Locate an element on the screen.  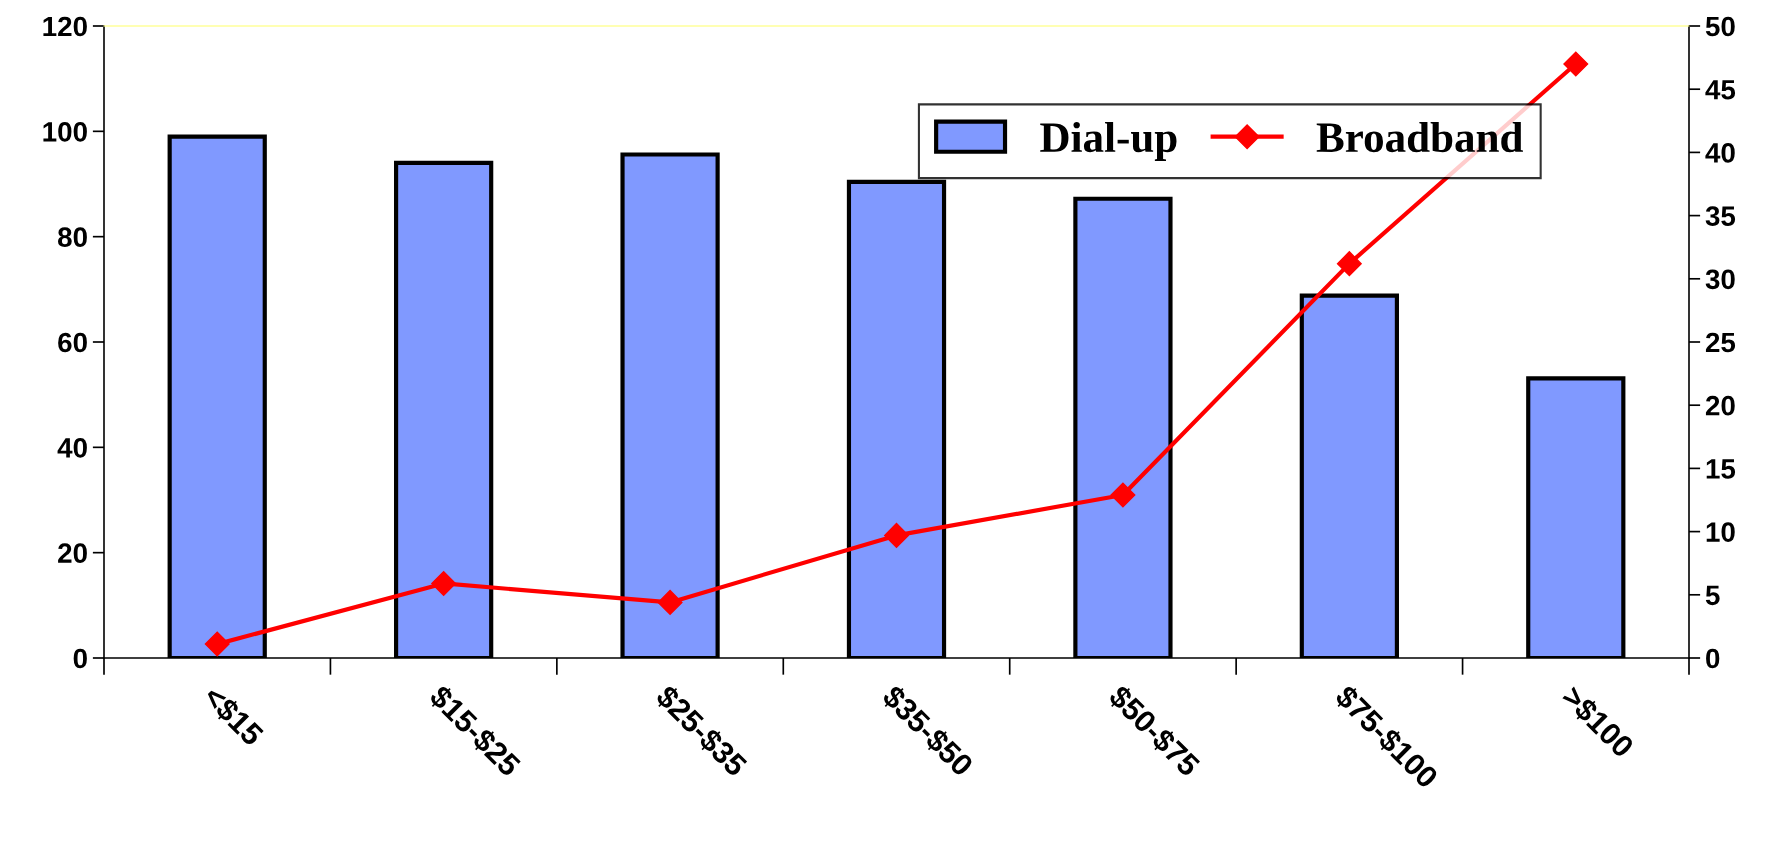
y-tick-label: 20 is located at coordinates (72, 553).